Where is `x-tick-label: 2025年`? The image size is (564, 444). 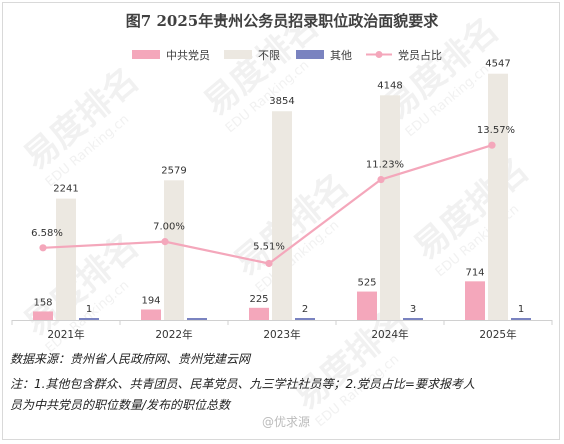 x-tick-label: 2025年 is located at coordinates (497, 334).